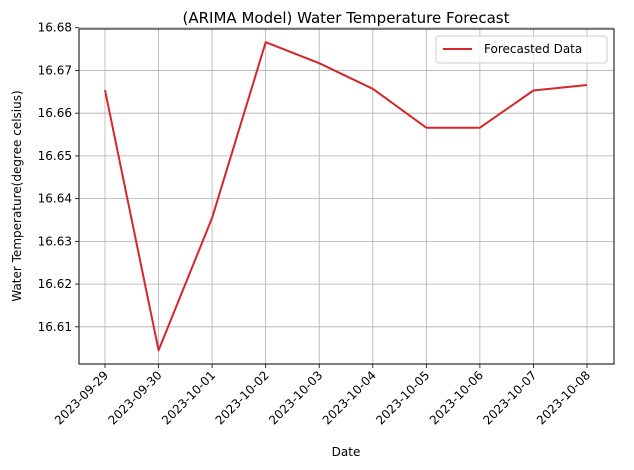 The width and height of the screenshot is (634, 470). Describe the element at coordinates (17, 195) in the screenshot. I see `y-axis-label: Water Temperature(degree celsius)` at that location.